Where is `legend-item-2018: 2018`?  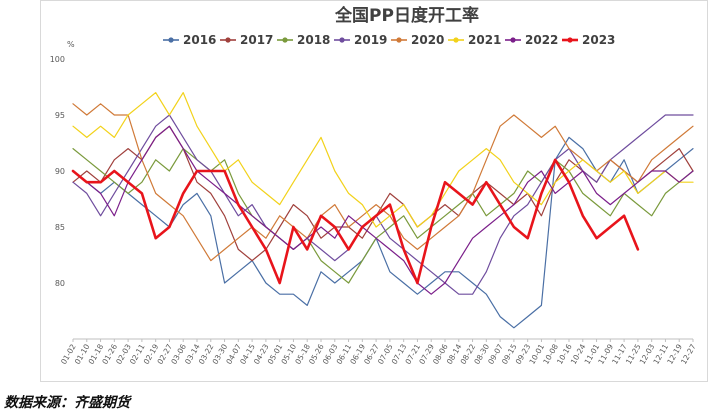 legend-item-2018: 2018 is located at coordinates (303, 40).